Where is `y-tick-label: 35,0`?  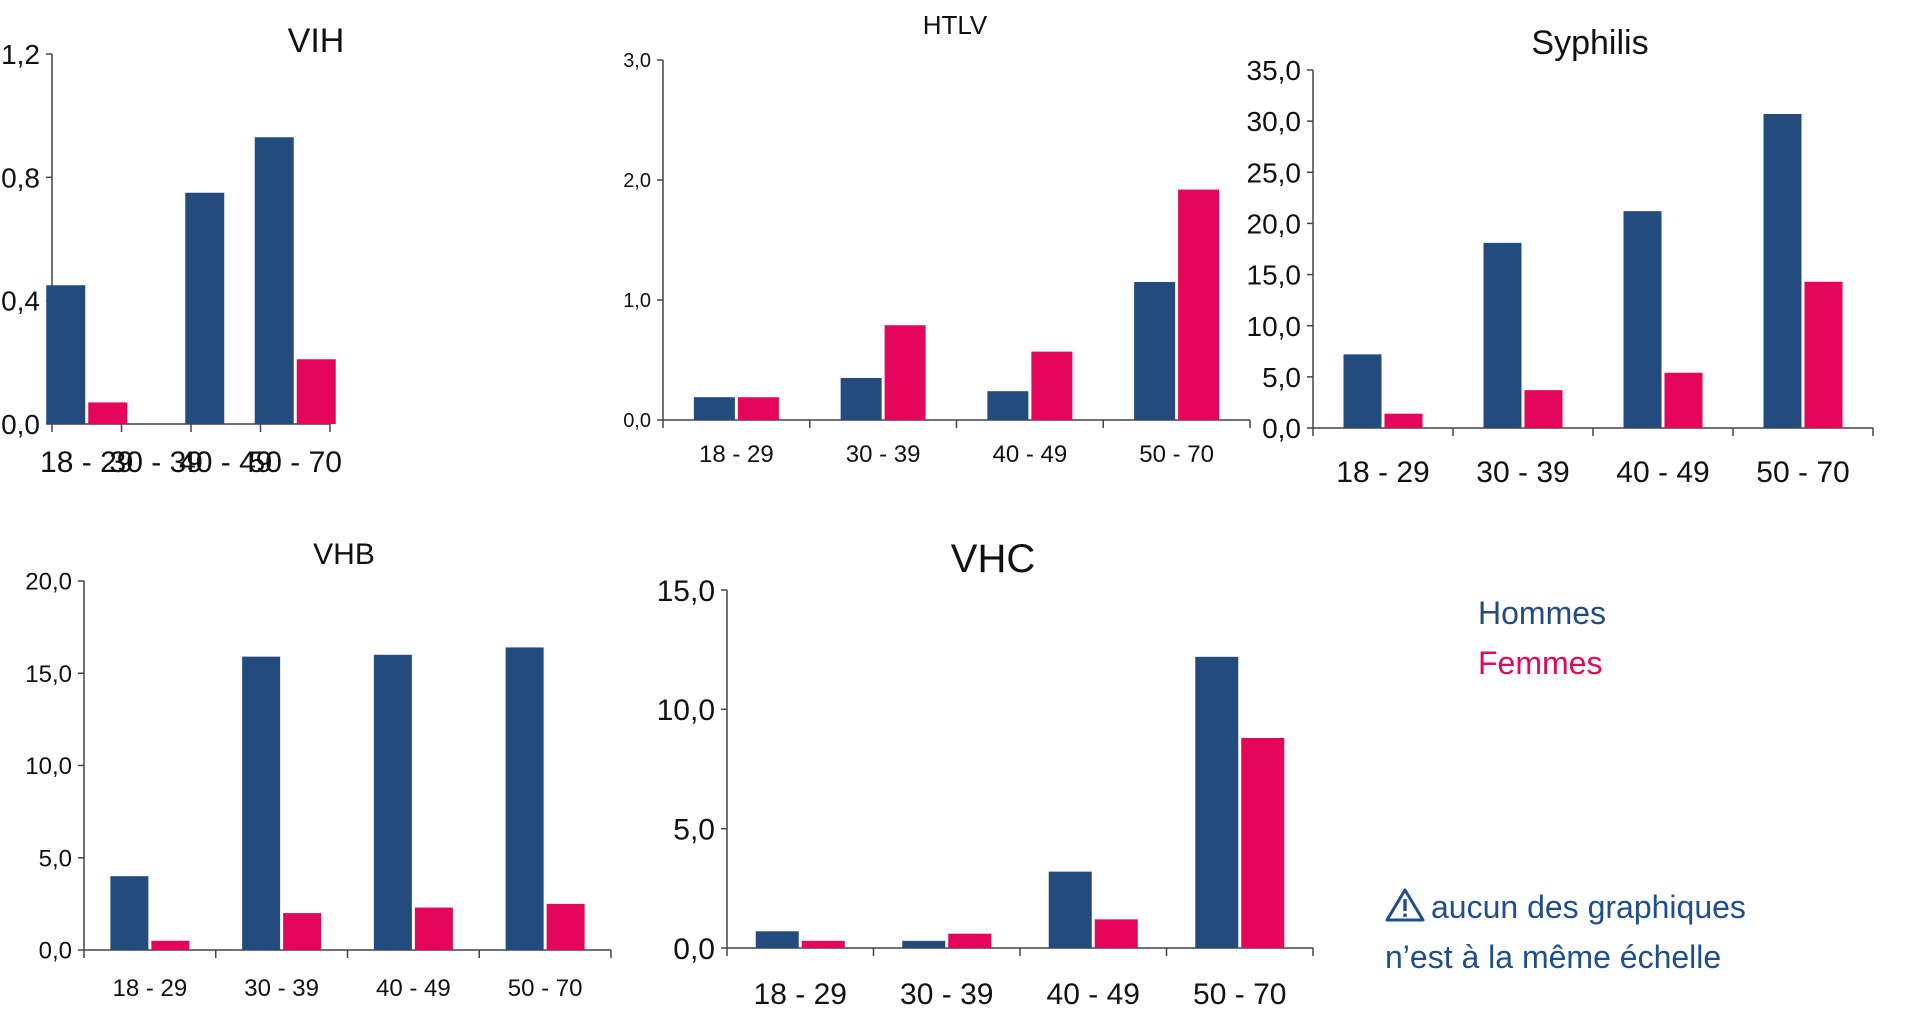
y-tick-label: 35,0 is located at coordinates (1274, 70).